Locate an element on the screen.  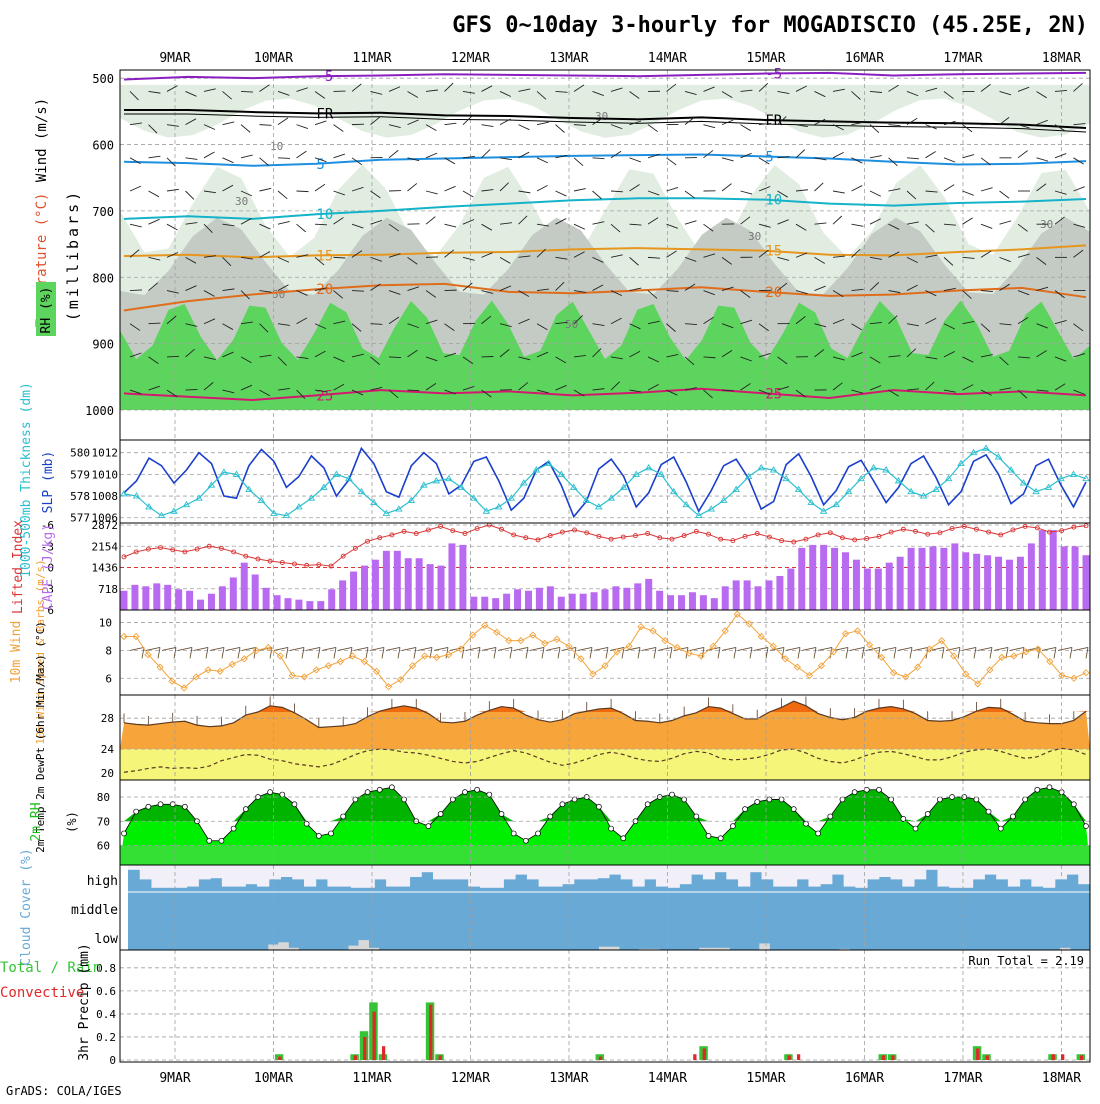
thickness-tick-label: 578 is located at coordinates (80, 496).